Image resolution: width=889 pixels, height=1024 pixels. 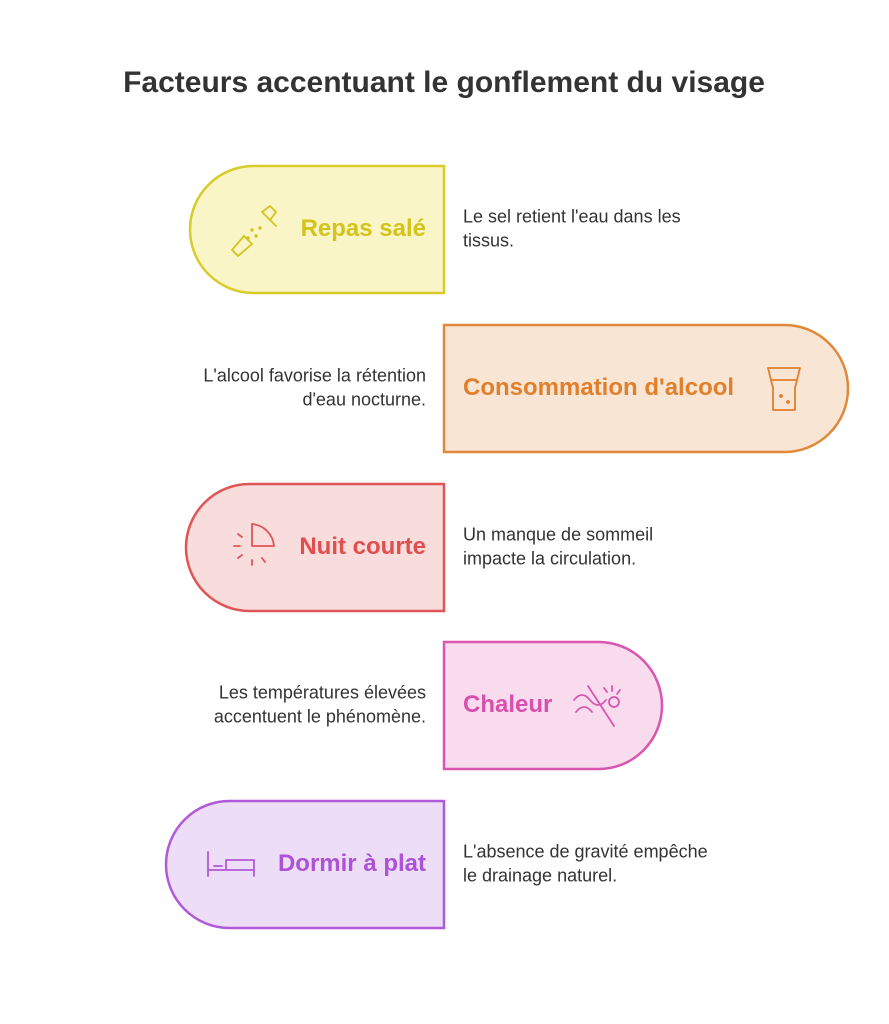 What do you see at coordinates (784, 389) in the screenshot?
I see `glass-icon` at bounding box center [784, 389].